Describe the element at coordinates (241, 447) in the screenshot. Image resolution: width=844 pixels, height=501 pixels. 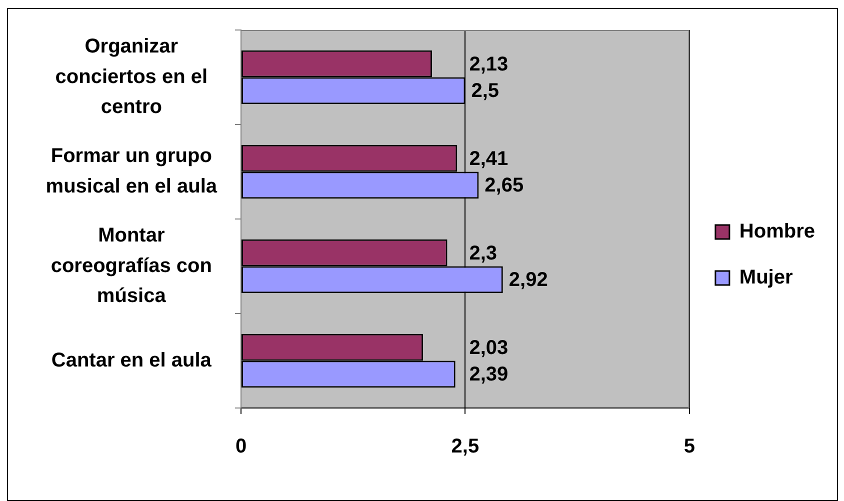
I see `x-tick-label: 0` at that location.